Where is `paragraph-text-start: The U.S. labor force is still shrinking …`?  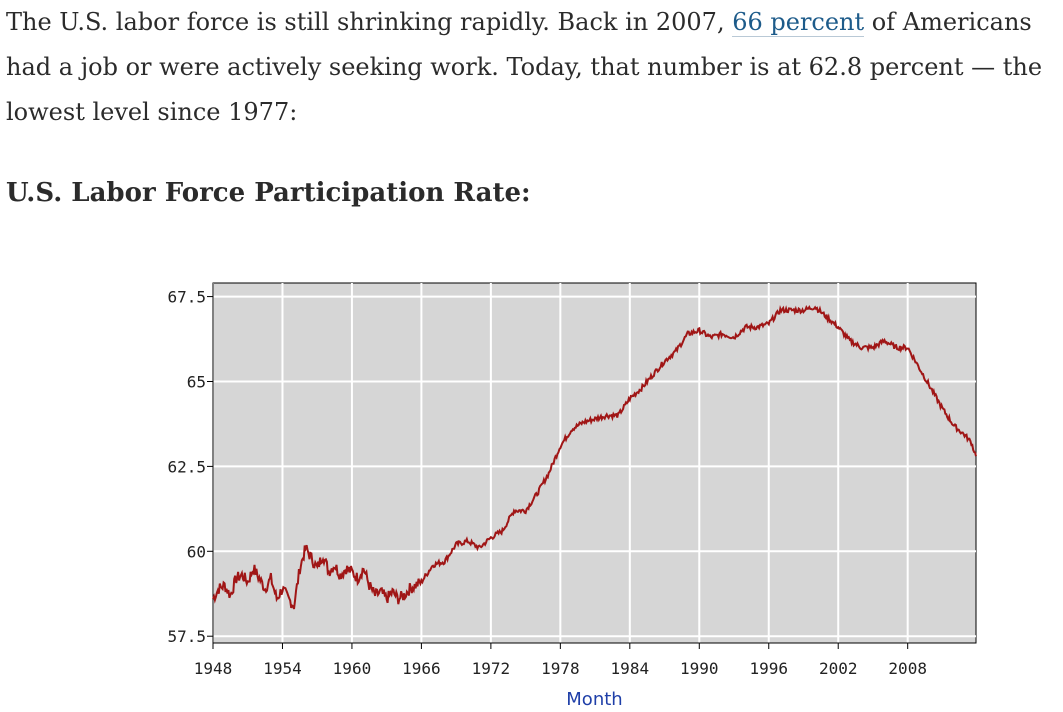 paragraph-text-start: The U.S. labor force is still shrinking … is located at coordinates (369, 22).